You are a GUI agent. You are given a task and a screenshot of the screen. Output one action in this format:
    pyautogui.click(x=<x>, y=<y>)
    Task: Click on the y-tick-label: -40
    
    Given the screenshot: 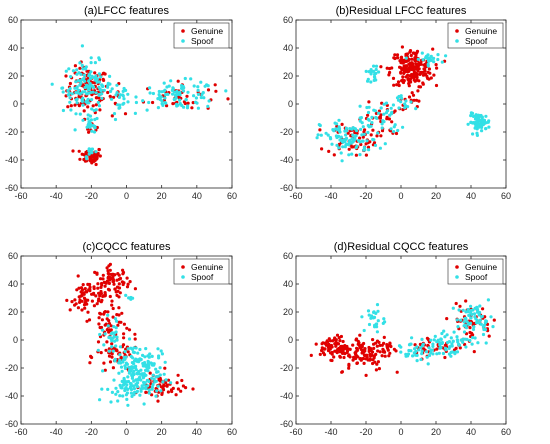 What is the action you would take?
    pyautogui.click(x=286, y=160)
    